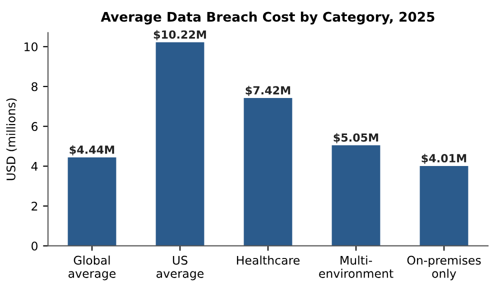 Image resolution: width=500 pixels, height=292 pixels. What do you see at coordinates (35, 246) in the screenshot?
I see `y-tick-label: 0` at bounding box center [35, 246].